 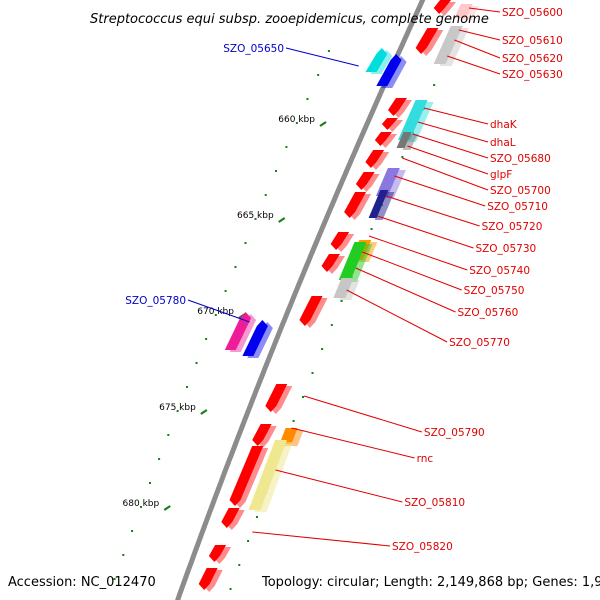 What do you see at coordinates (512, 227) in the screenshot?
I see `gene-label-forward: SZO_05720` at bounding box center [512, 227].